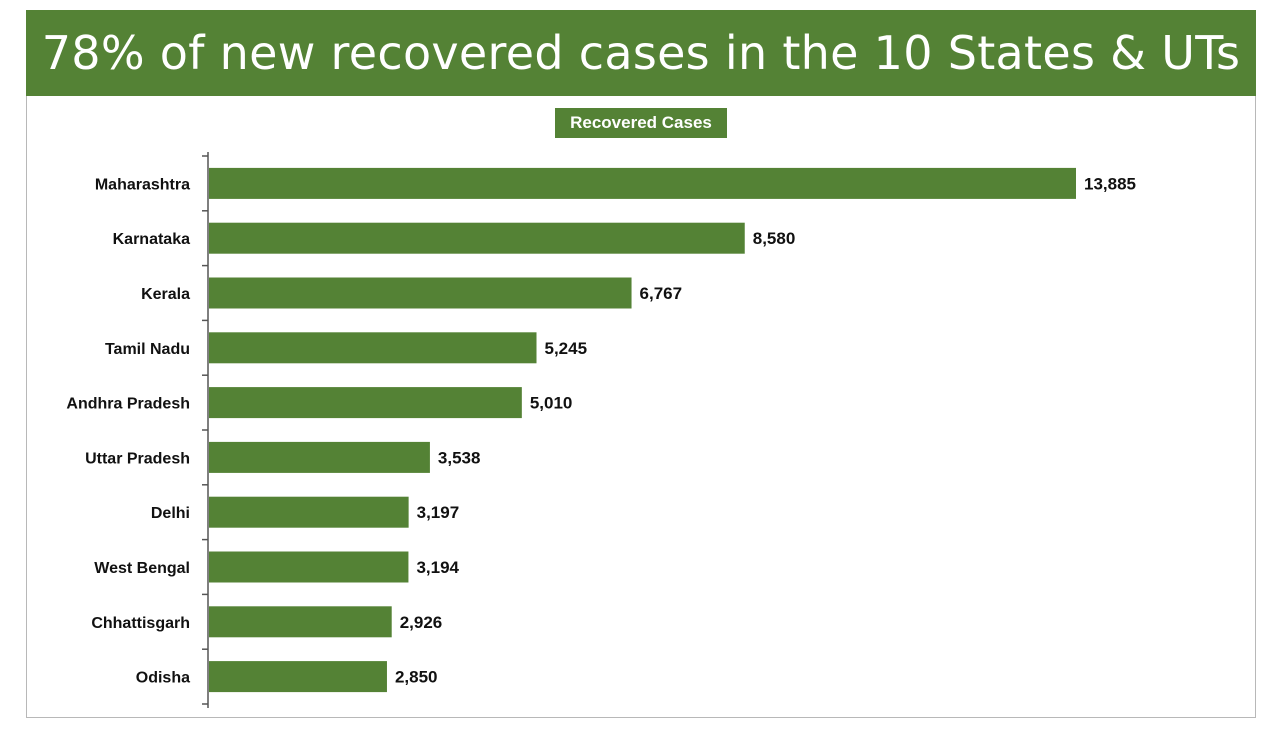 The height and width of the screenshot is (731, 1280). Describe the element at coordinates (416, 677) in the screenshot. I see `data-label: 2,850` at that location.